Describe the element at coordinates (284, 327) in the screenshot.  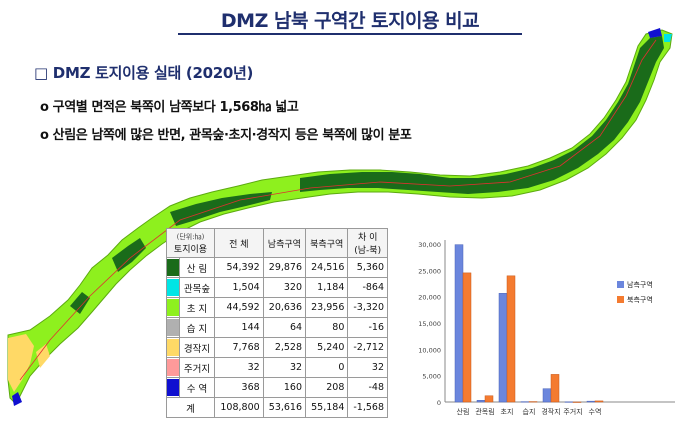
I see `cell-south: 64` at that location.